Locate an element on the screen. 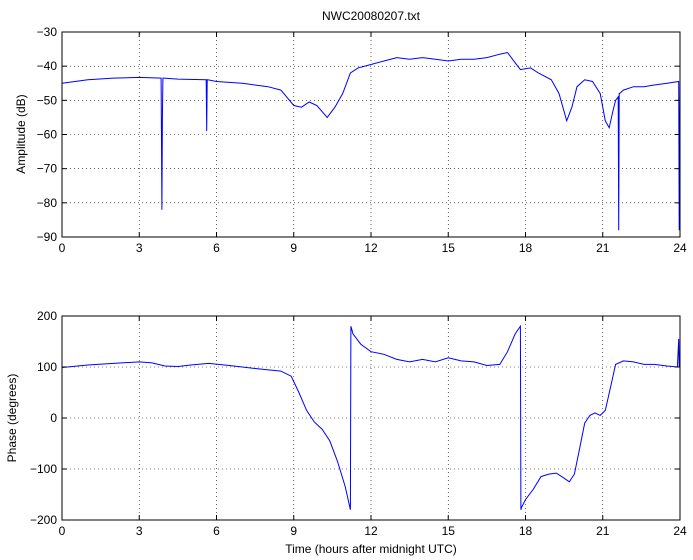  amplitude-y-tick-label: −40 is located at coordinates (47, 66).